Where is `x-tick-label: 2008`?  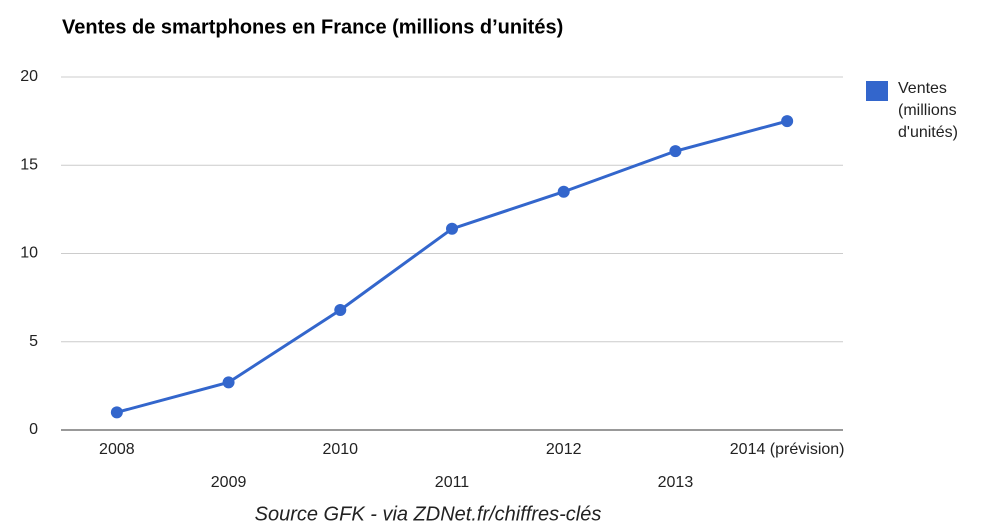 x-tick-label: 2008 is located at coordinates (117, 449).